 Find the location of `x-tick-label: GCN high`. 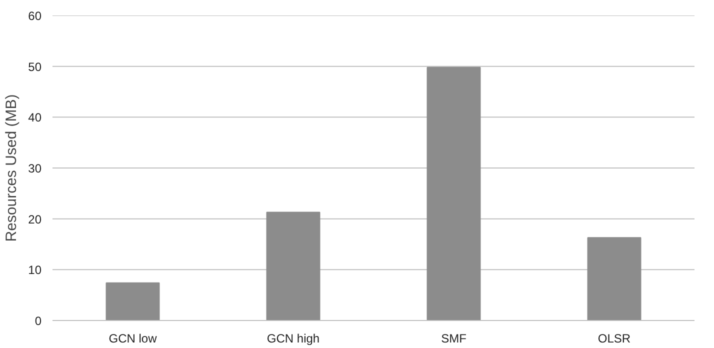

x-tick-label: GCN high is located at coordinates (293, 339).